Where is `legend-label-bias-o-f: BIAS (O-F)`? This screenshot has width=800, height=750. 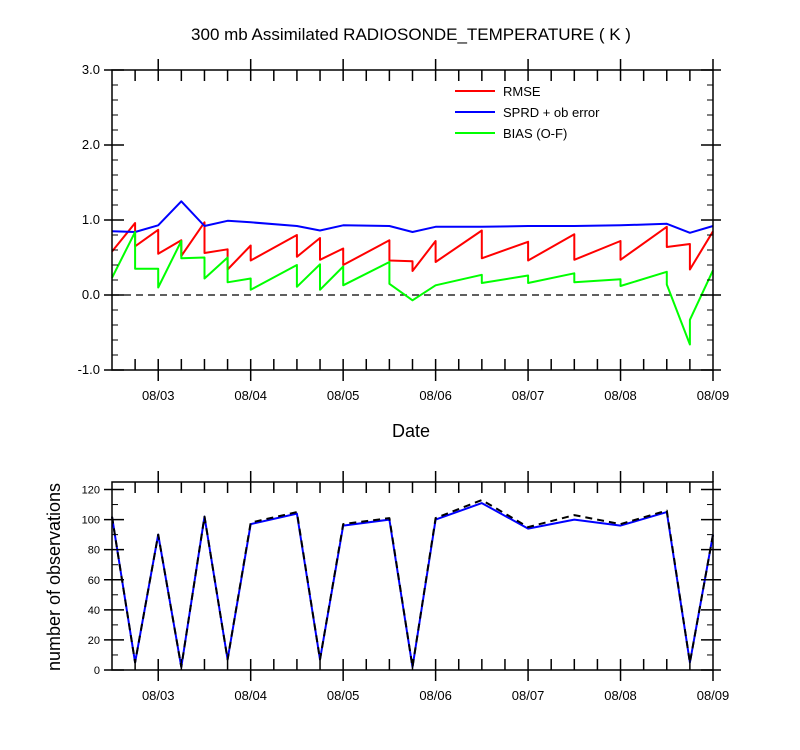 legend-label-bias-o-f: BIAS (O-F) is located at coordinates (535, 133).